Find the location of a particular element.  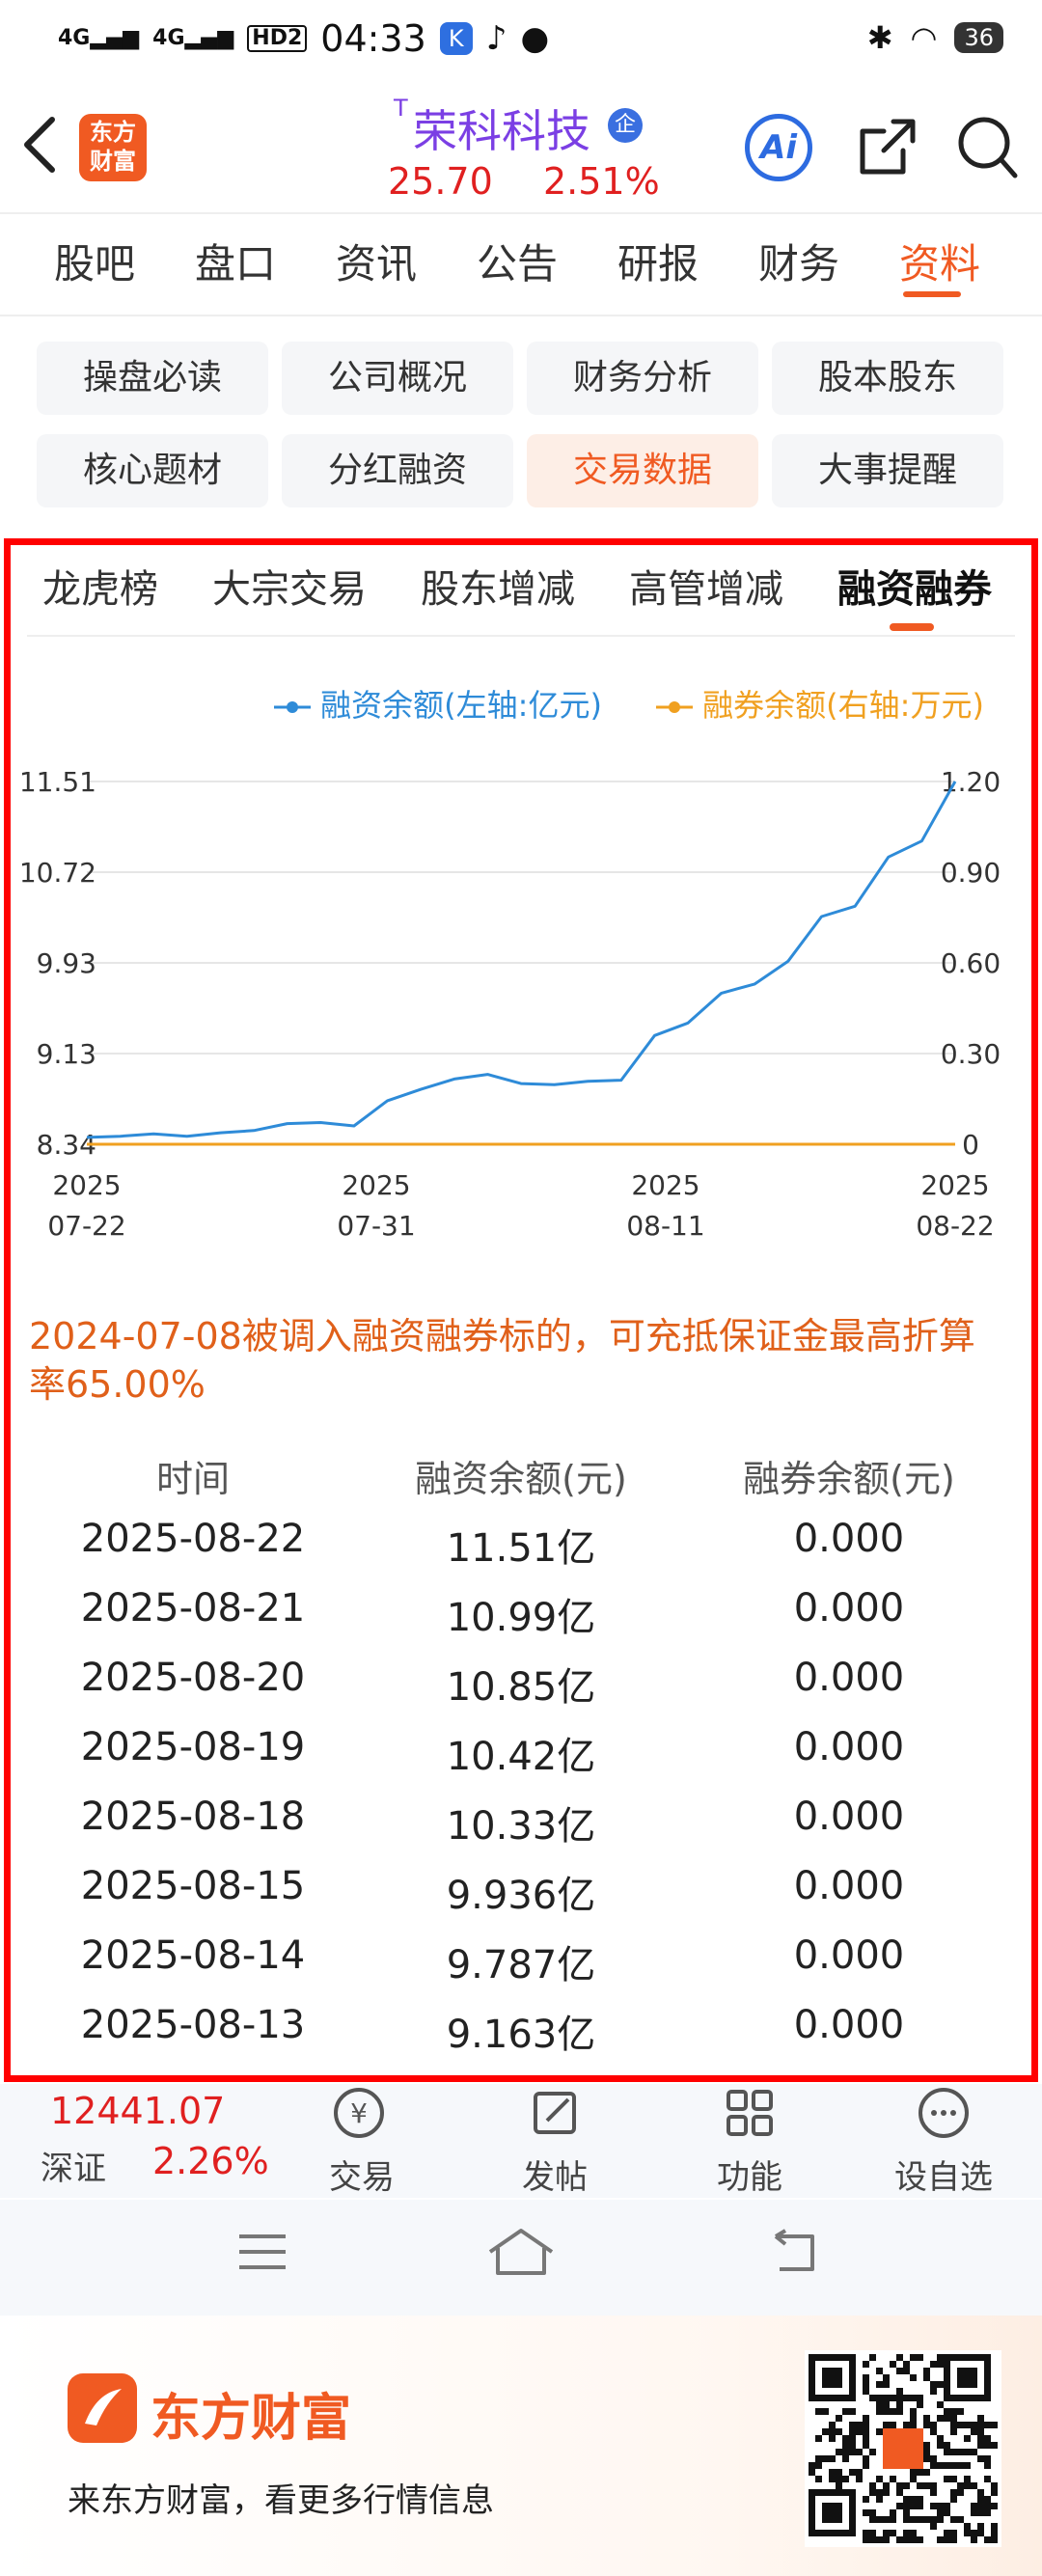

chip-financial-analysis: 财务分析 is located at coordinates (642, 379).